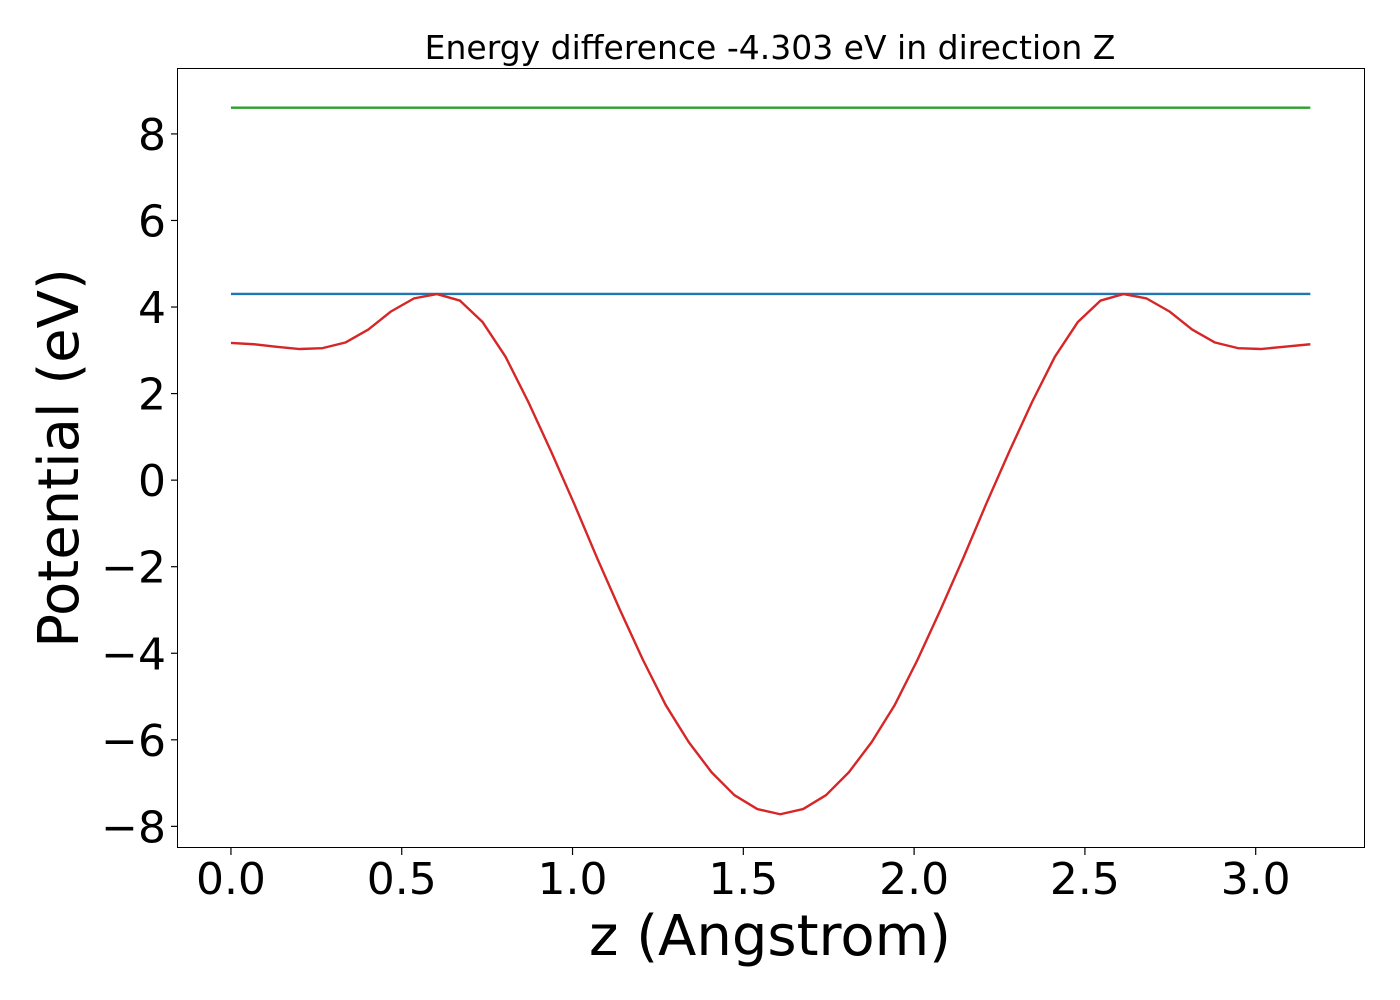  I want to click on x-tick-label: 0.5, so click(402, 879).